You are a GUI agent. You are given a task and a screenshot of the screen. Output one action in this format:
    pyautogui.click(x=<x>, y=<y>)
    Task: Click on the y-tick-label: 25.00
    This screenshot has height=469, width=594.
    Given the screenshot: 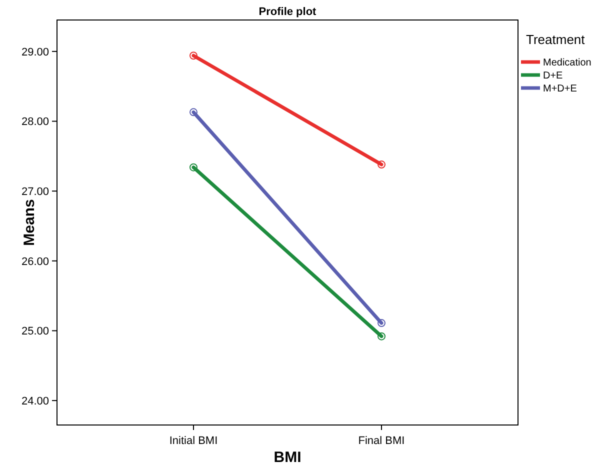 What is the action you would take?
    pyautogui.click(x=35, y=332)
    